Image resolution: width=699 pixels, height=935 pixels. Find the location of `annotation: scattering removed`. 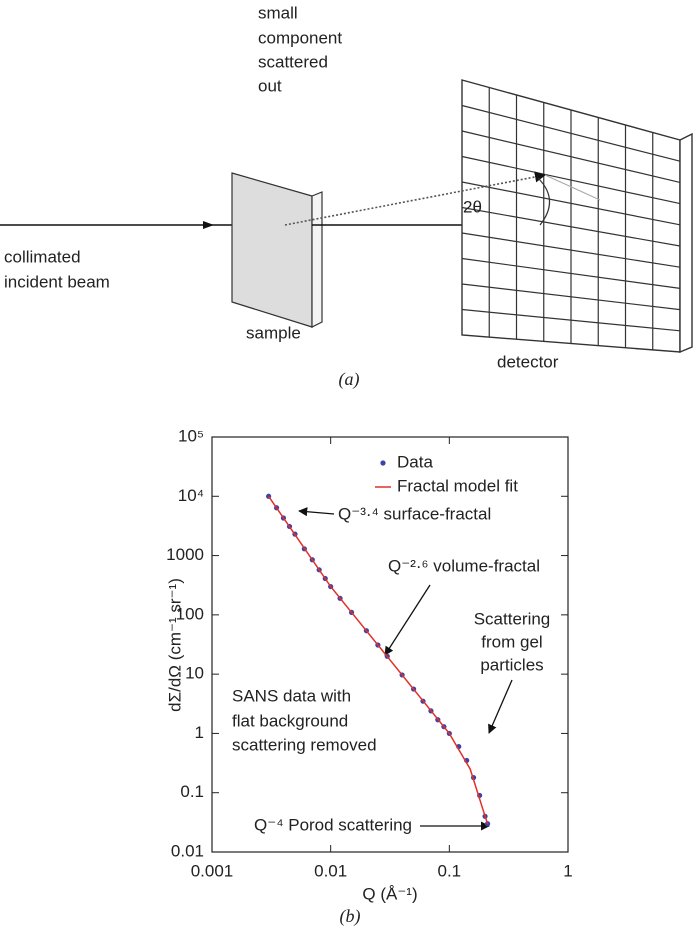

annotation: scattering removed is located at coordinates (304, 744).